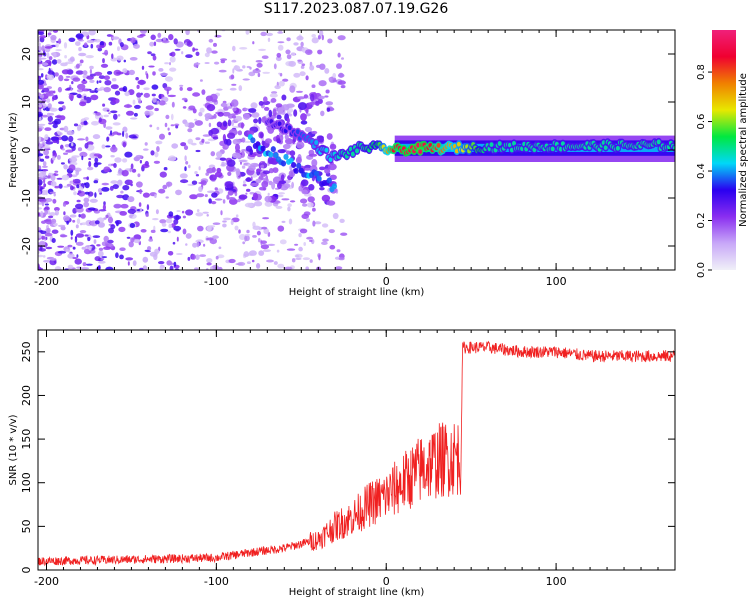  I want to click on spectrogram-y-tick-label: 10, so click(26, 102).